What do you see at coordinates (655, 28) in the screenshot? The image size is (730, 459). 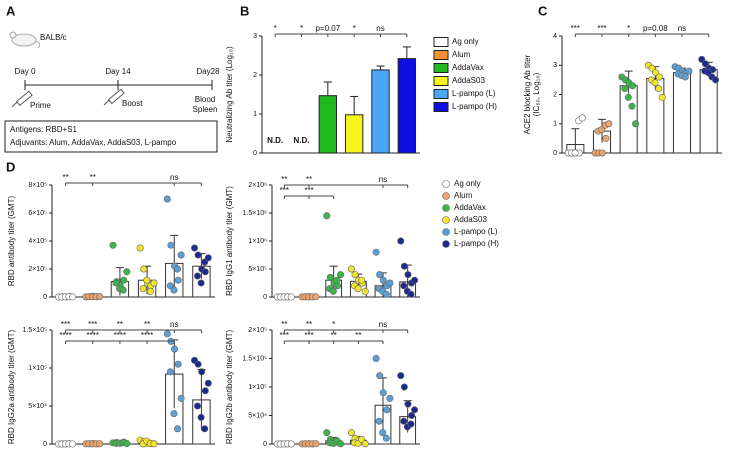 I see `significance-label: p=0.08` at bounding box center [655, 28].